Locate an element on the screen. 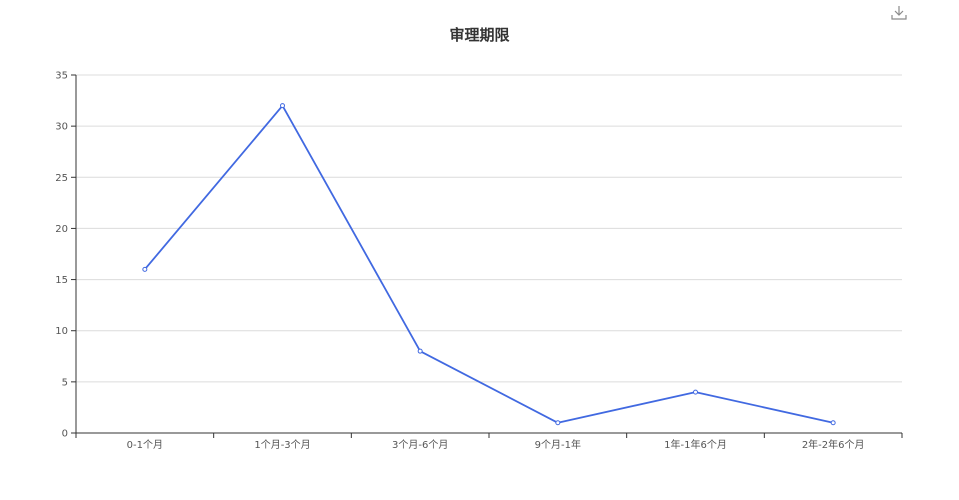 The image size is (959, 500). download-icon is located at coordinates (899, 13).